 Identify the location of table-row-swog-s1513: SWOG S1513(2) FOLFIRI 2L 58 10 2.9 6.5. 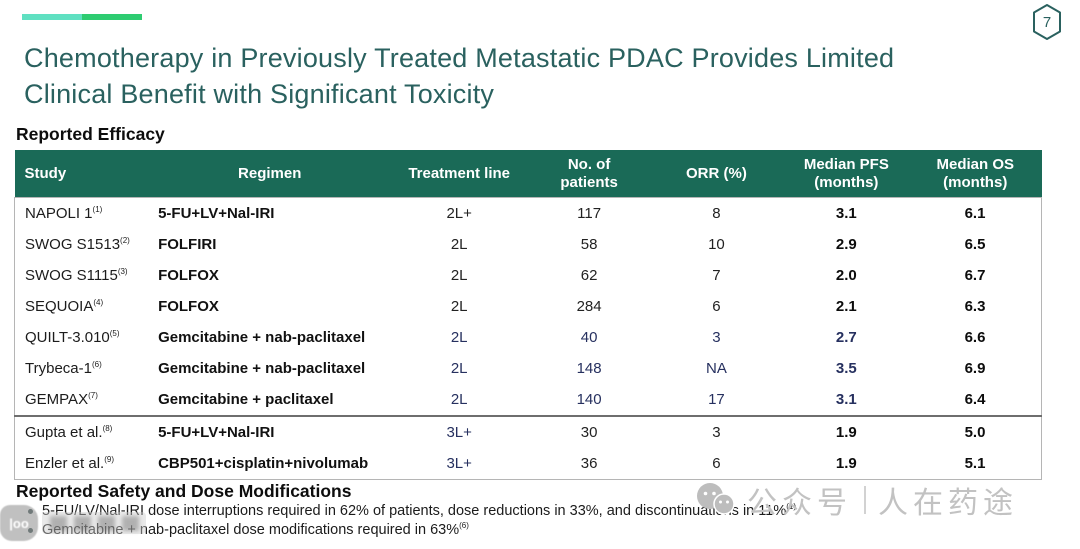
(528, 244).